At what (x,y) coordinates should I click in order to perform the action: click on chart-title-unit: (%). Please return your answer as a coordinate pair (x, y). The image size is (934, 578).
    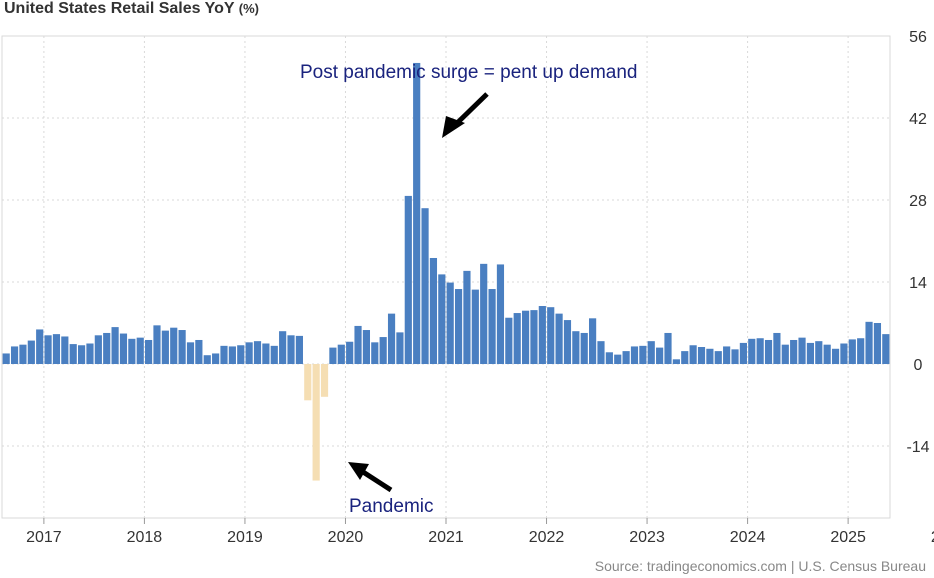
    Looking at the image, I should click on (248, 8).